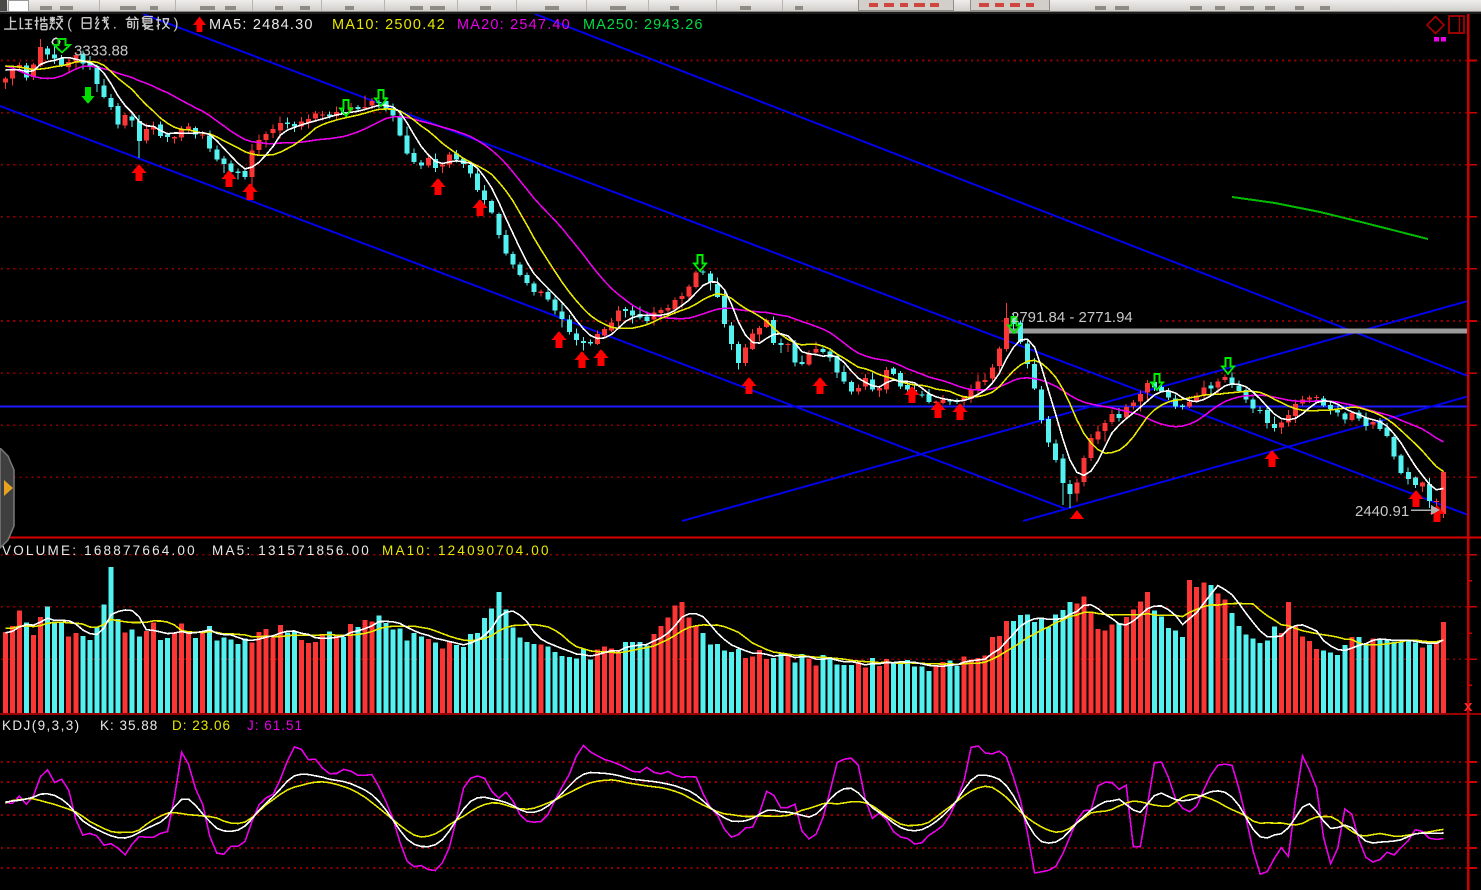 The height and width of the screenshot is (890, 1481). What do you see at coordinates (201, 725) in the screenshot?
I see `svg-text: D: 23.06` at bounding box center [201, 725].